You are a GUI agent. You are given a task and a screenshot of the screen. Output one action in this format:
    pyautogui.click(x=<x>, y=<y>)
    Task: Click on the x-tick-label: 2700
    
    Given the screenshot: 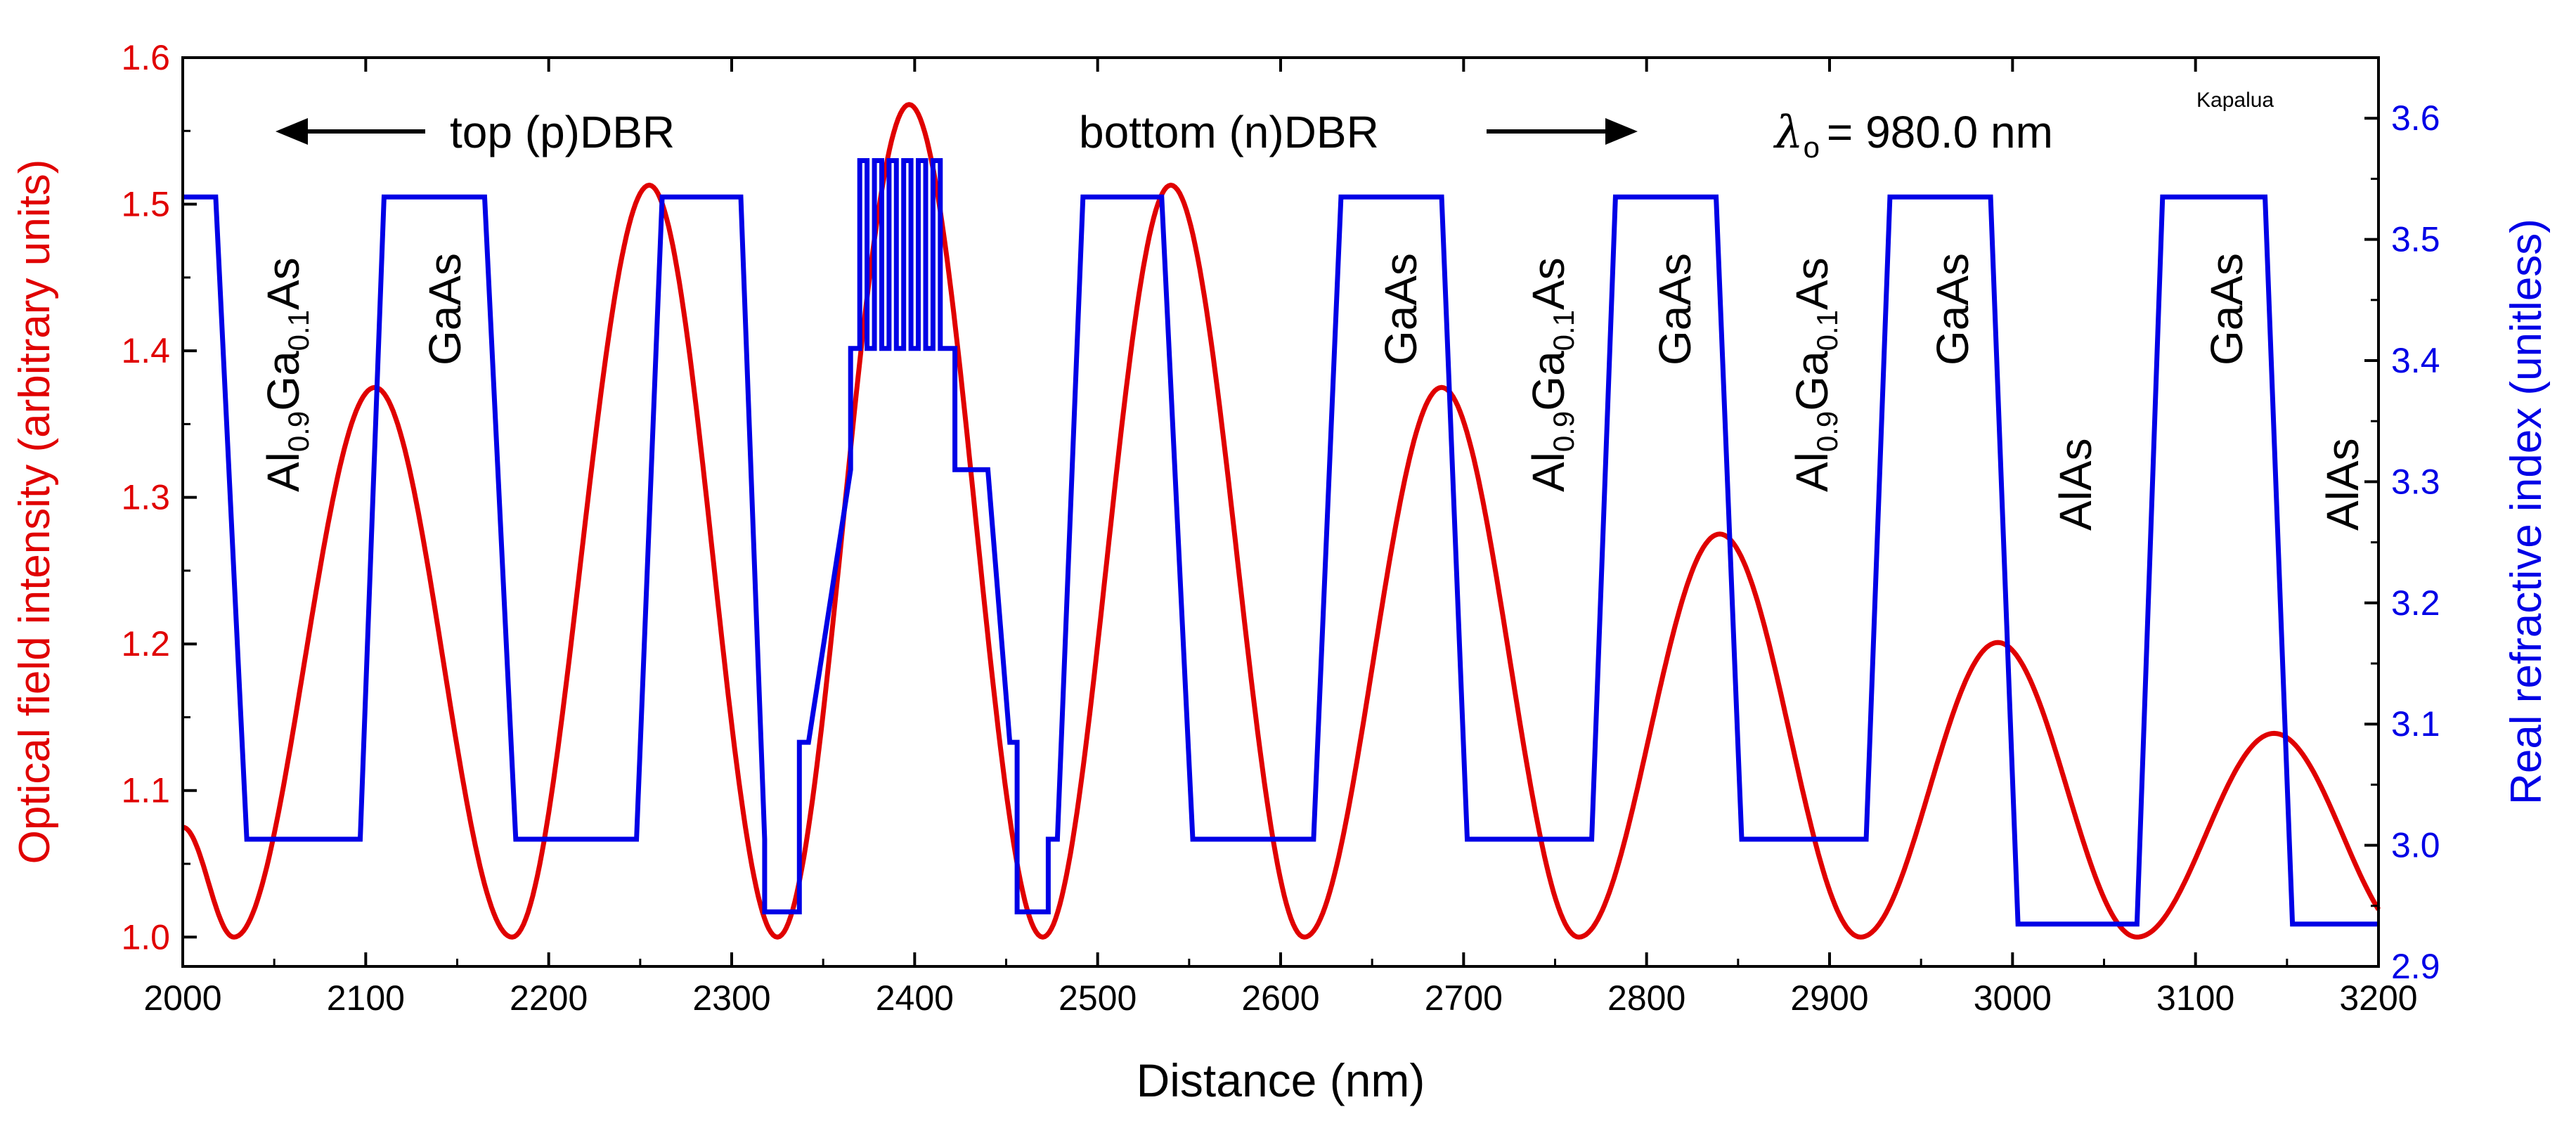 What is the action you would take?
    pyautogui.click(x=1464, y=998)
    